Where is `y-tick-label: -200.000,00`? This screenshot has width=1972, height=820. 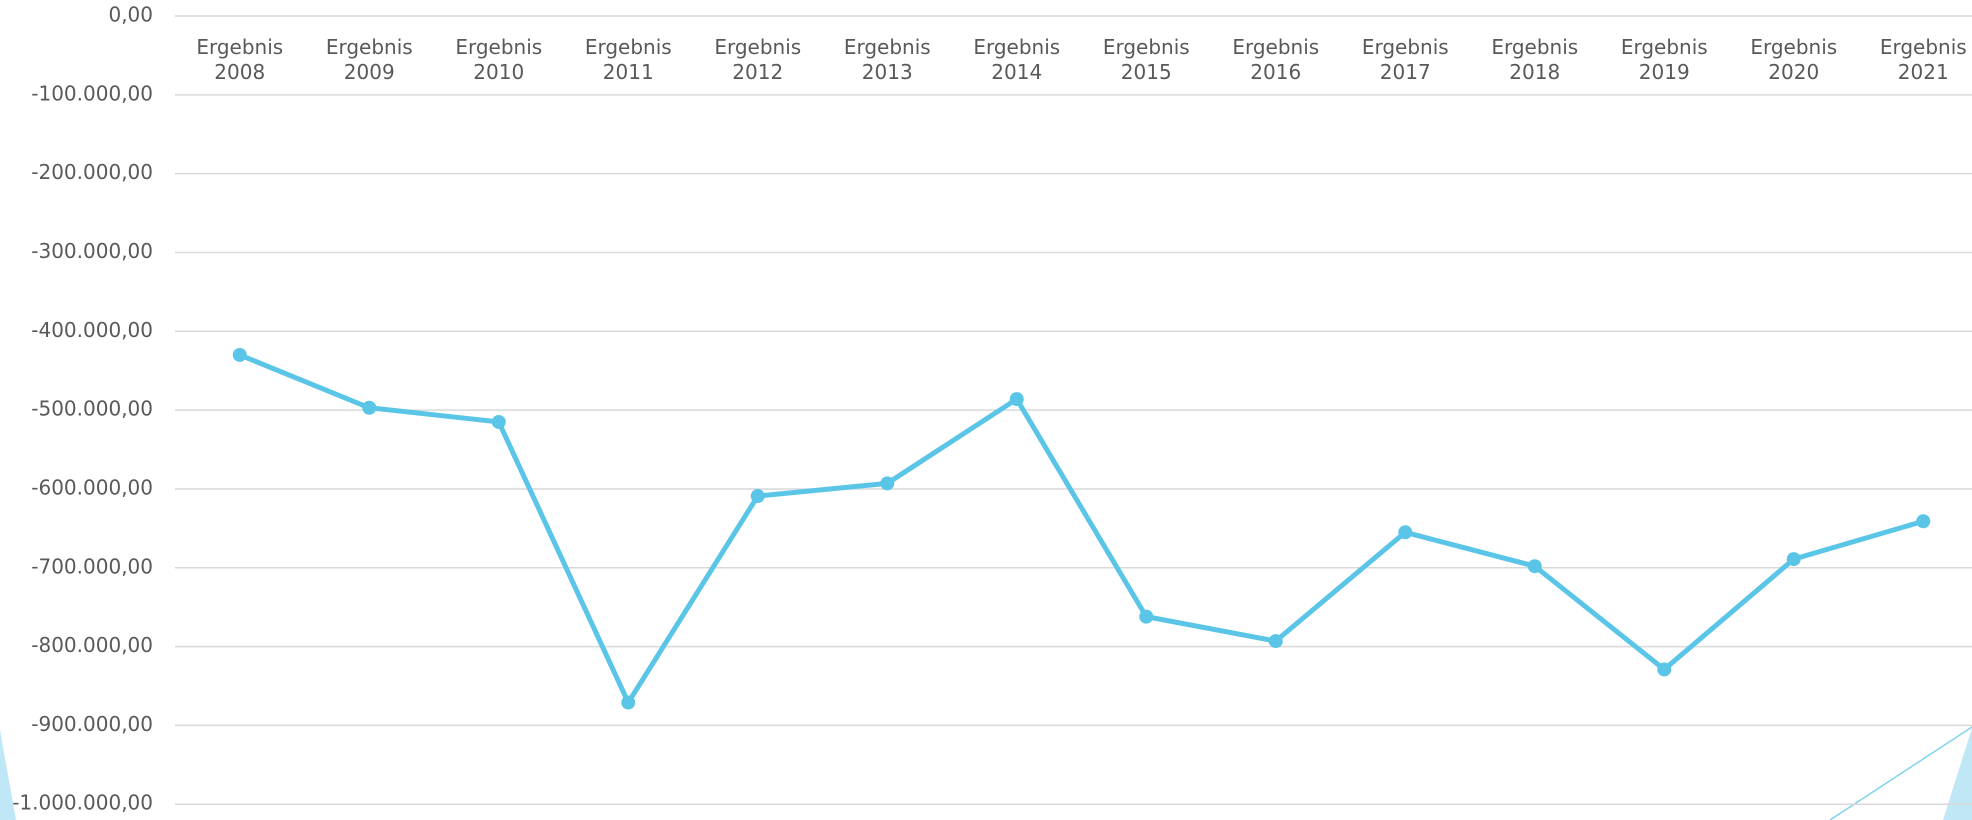
y-tick-label: -200.000,00 is located at coordinates (92, 172).